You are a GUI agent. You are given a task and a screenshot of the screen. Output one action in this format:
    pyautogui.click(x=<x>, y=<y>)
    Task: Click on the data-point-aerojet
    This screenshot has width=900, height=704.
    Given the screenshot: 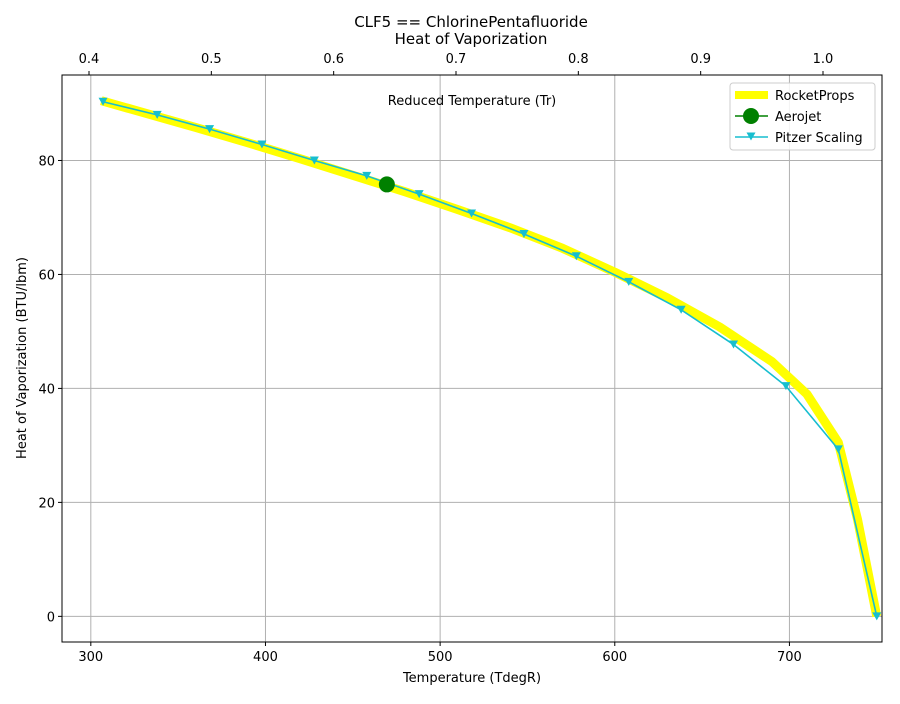 What is the action you would take?
    pyautogui.click(x=386, y=184)
    